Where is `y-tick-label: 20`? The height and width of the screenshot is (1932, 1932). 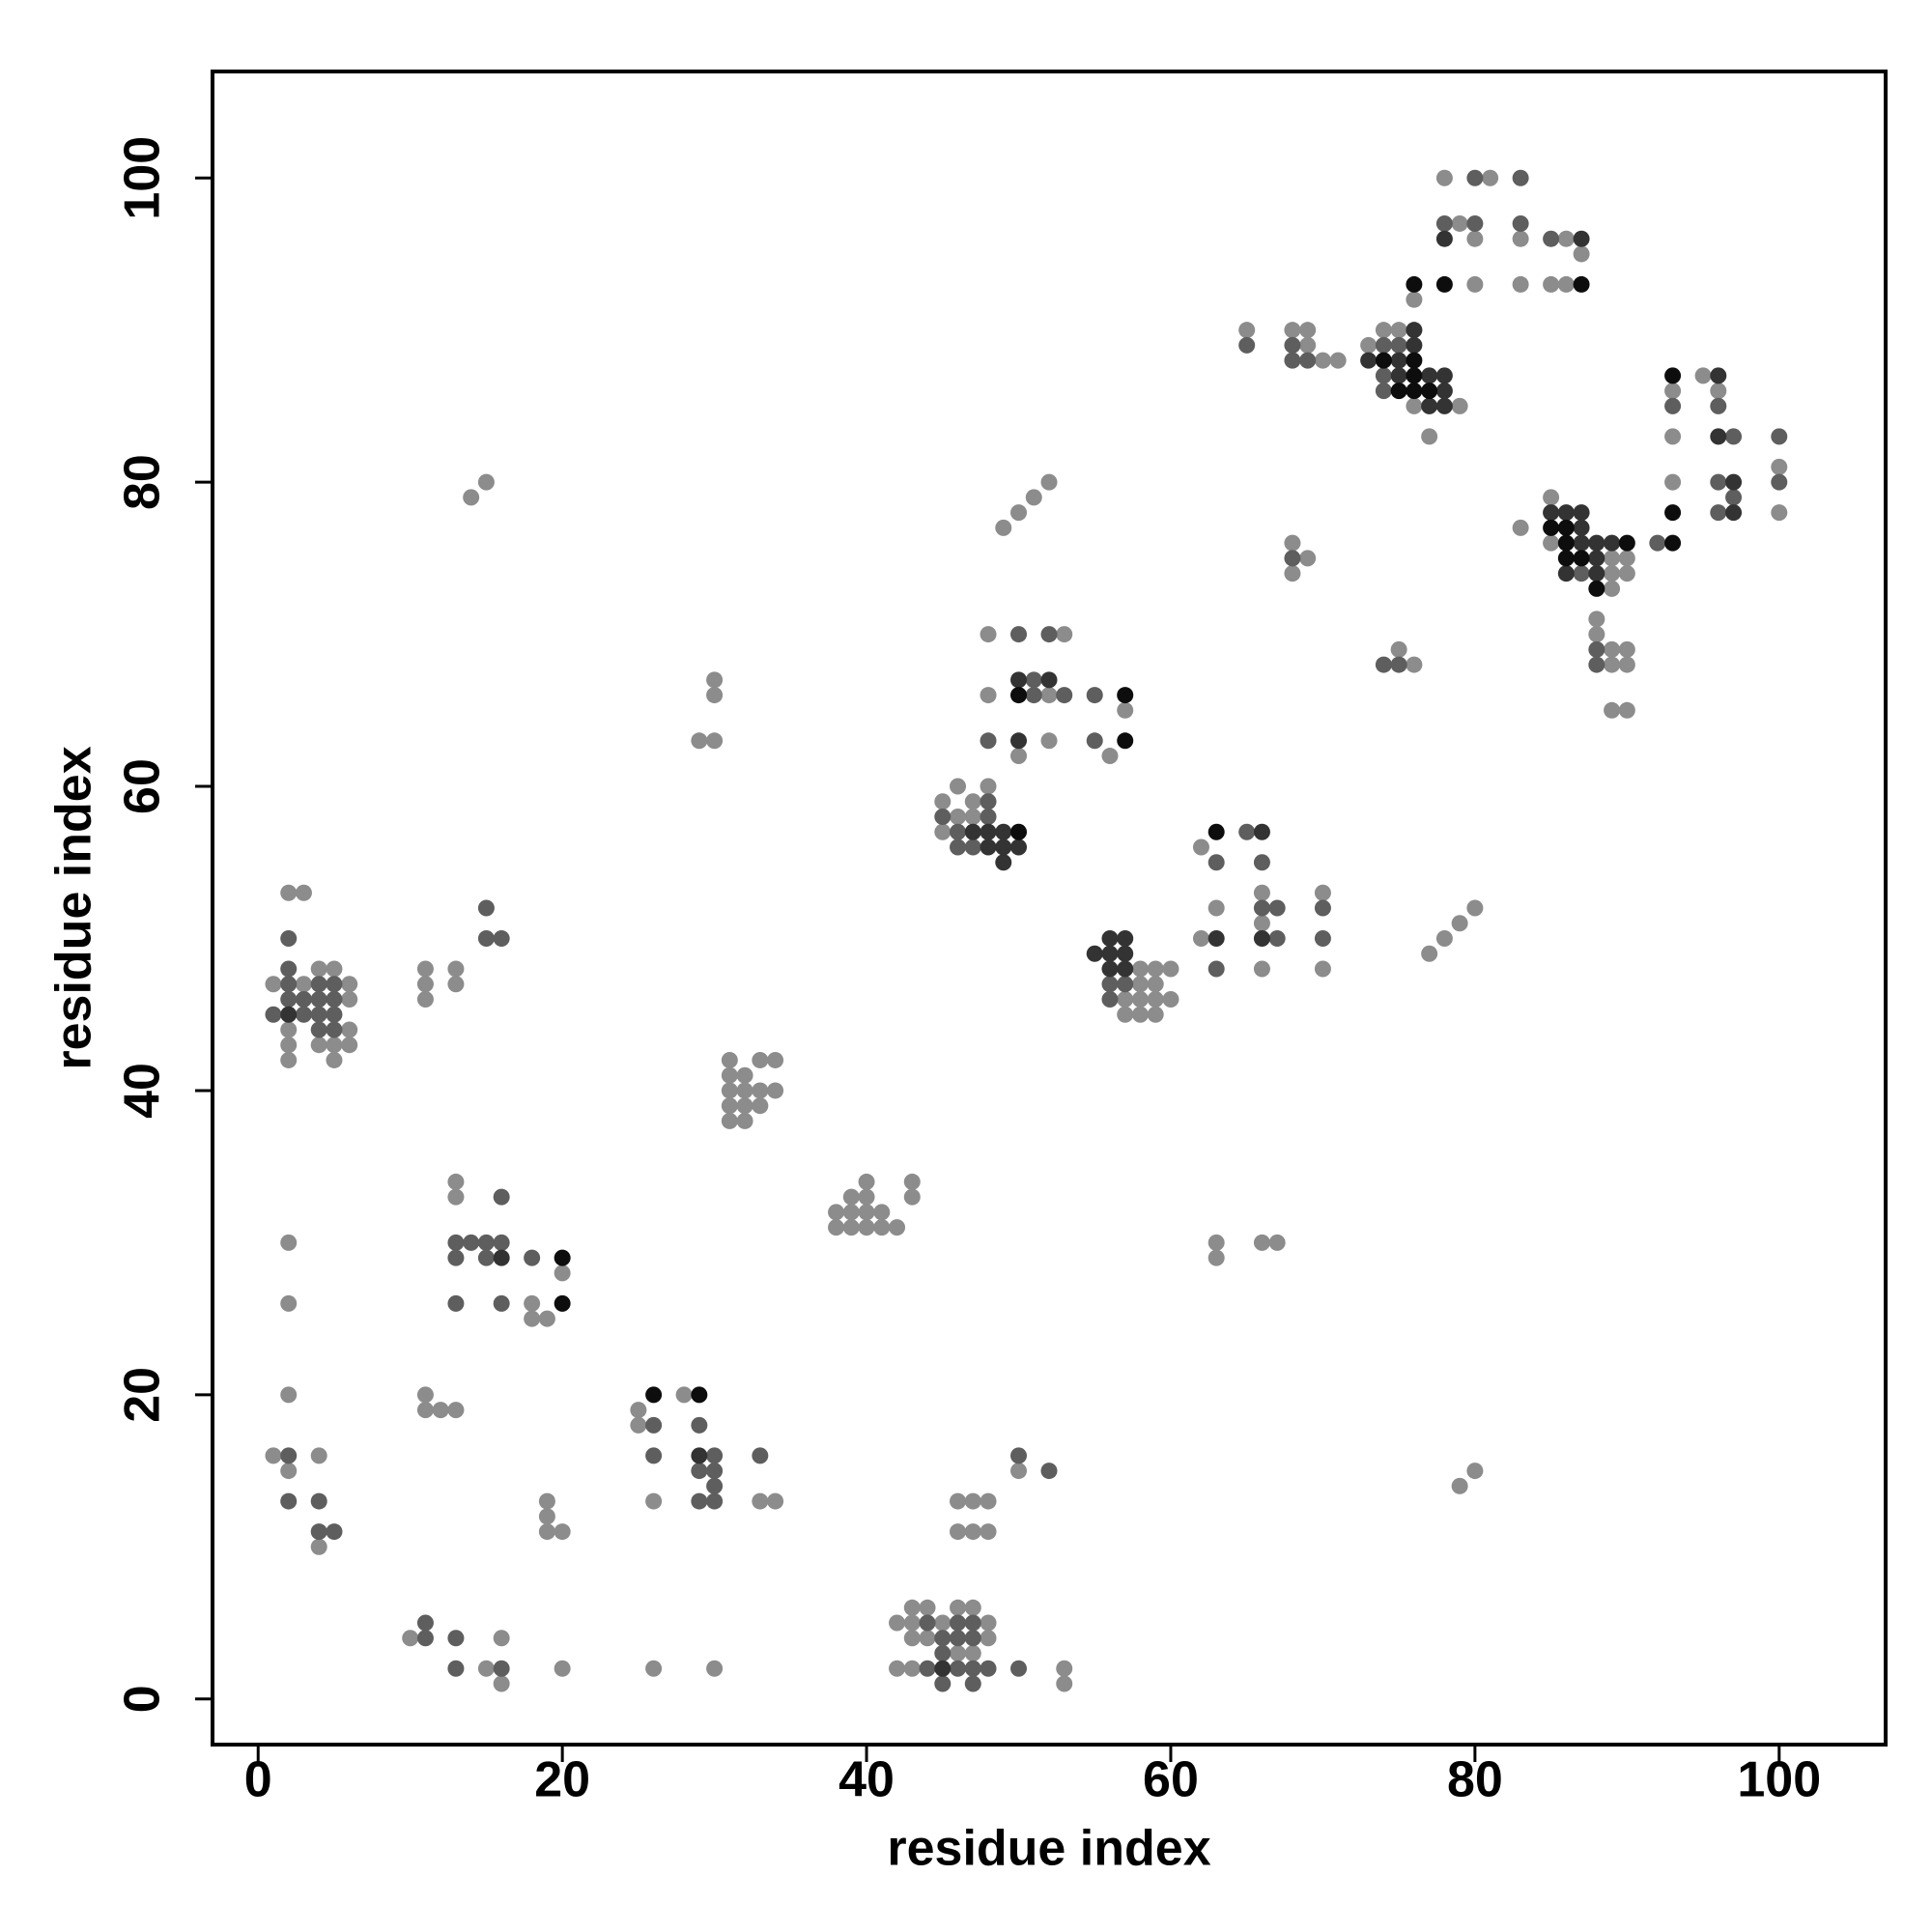 y-tick-label: 20 is located at coordinates (143, 1395).